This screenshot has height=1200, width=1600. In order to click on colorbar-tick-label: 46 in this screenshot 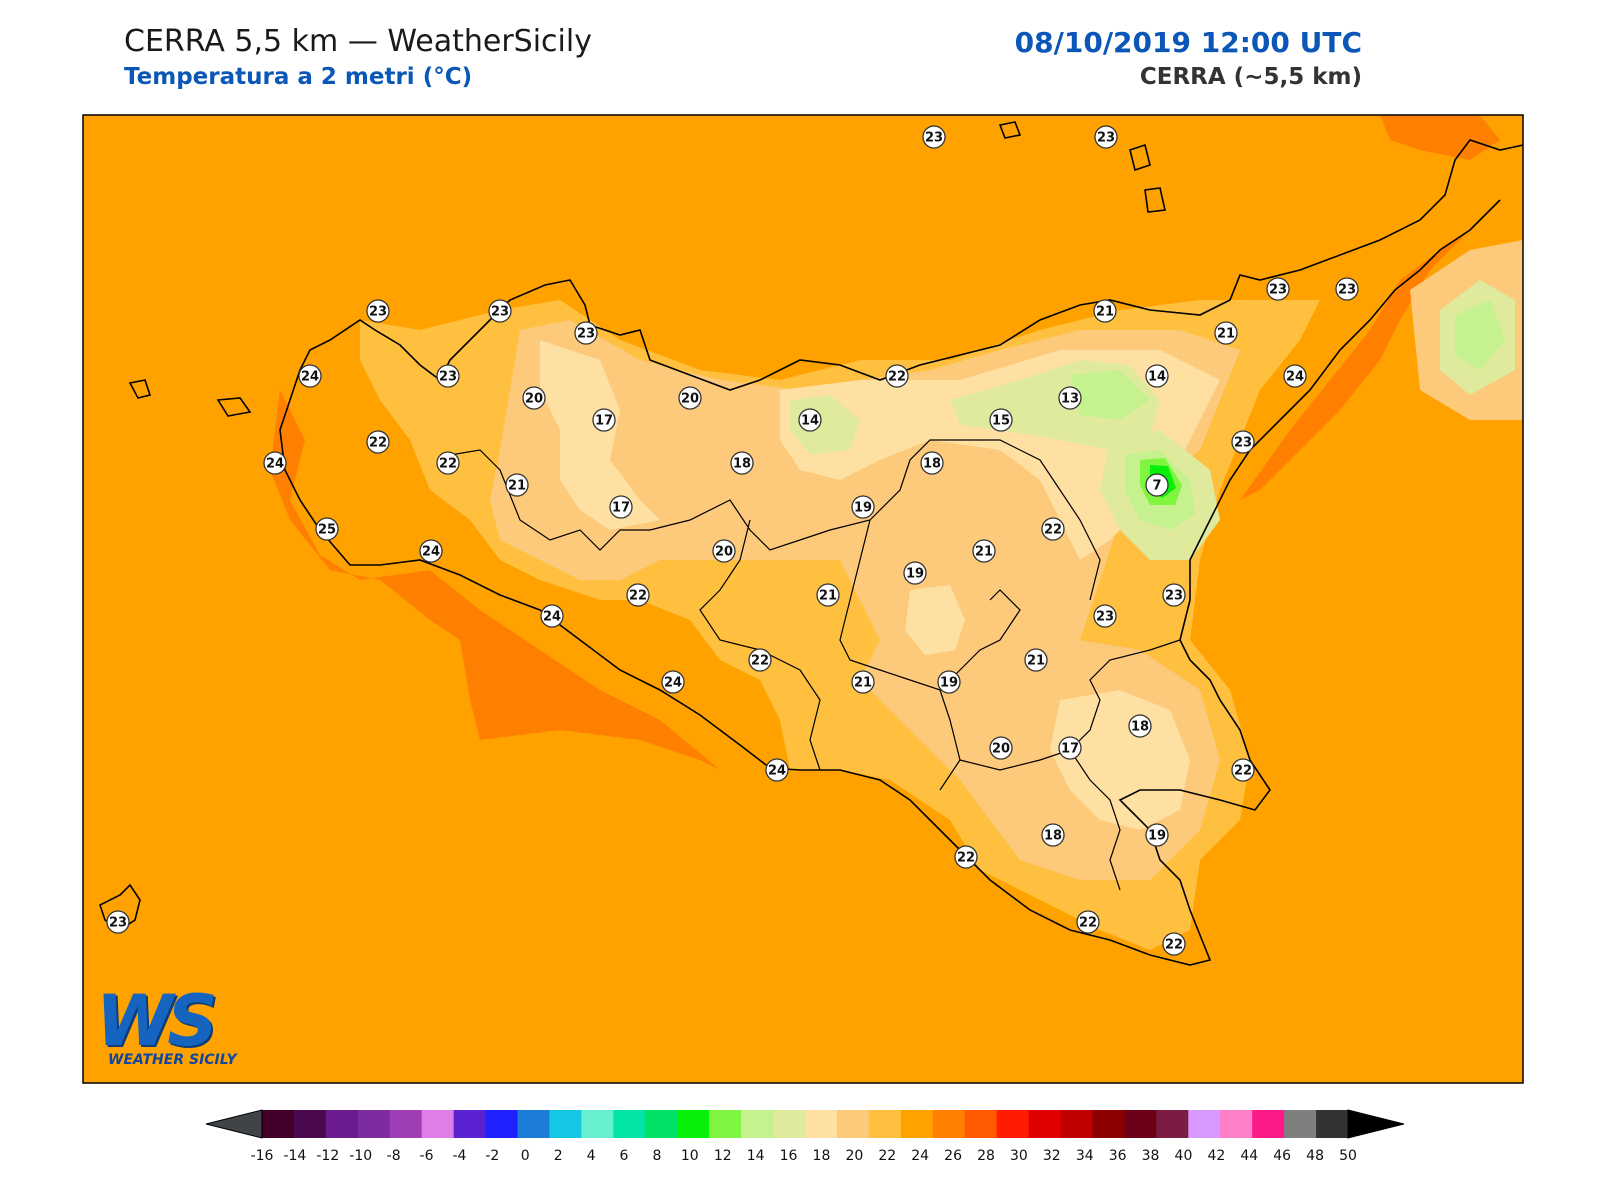, I will do `click(1282, 1156)`.